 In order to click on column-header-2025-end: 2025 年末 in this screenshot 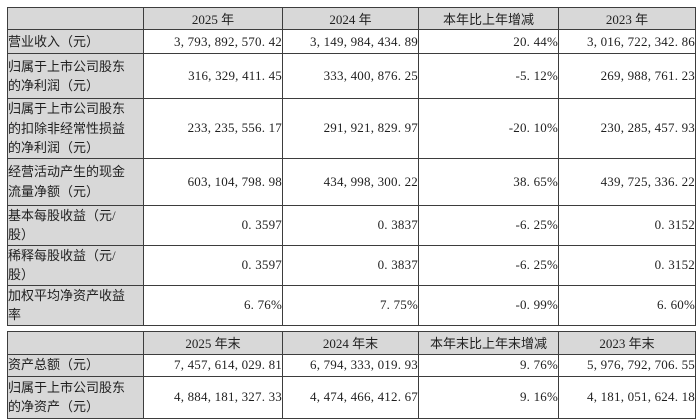, I will do `click(213, 342)`.